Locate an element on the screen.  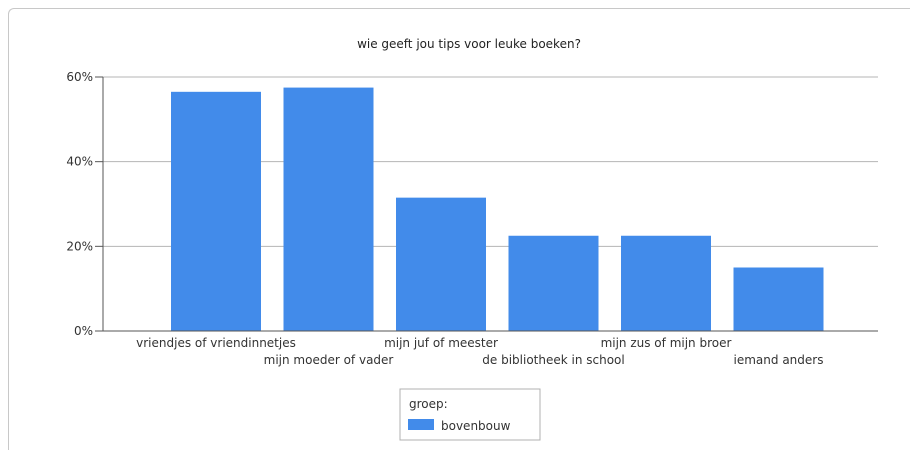
legend-box is located at coordinates (470, 414).